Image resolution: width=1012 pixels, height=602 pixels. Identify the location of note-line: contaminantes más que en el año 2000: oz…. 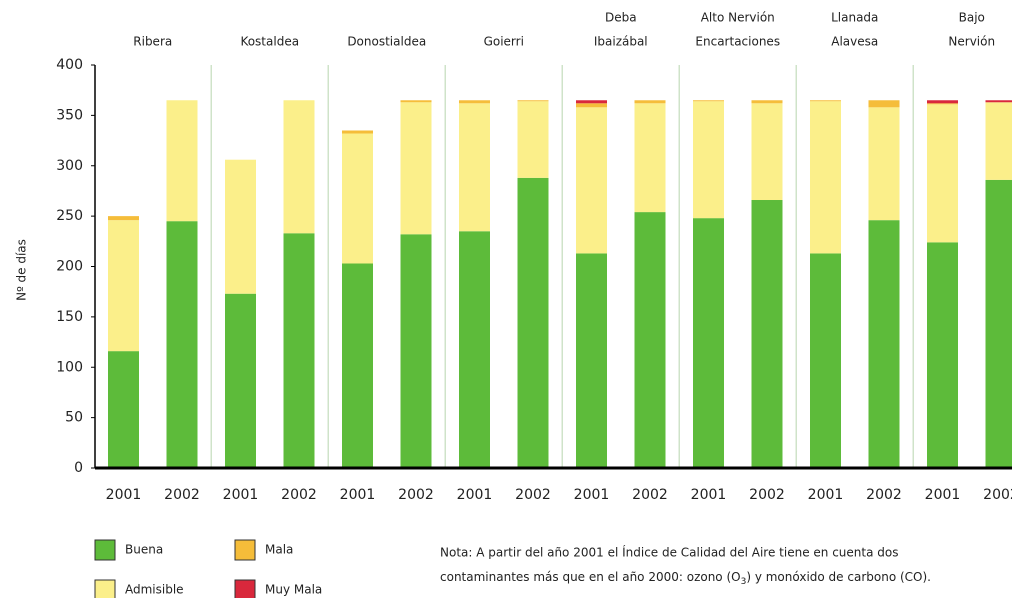
(685, 578).